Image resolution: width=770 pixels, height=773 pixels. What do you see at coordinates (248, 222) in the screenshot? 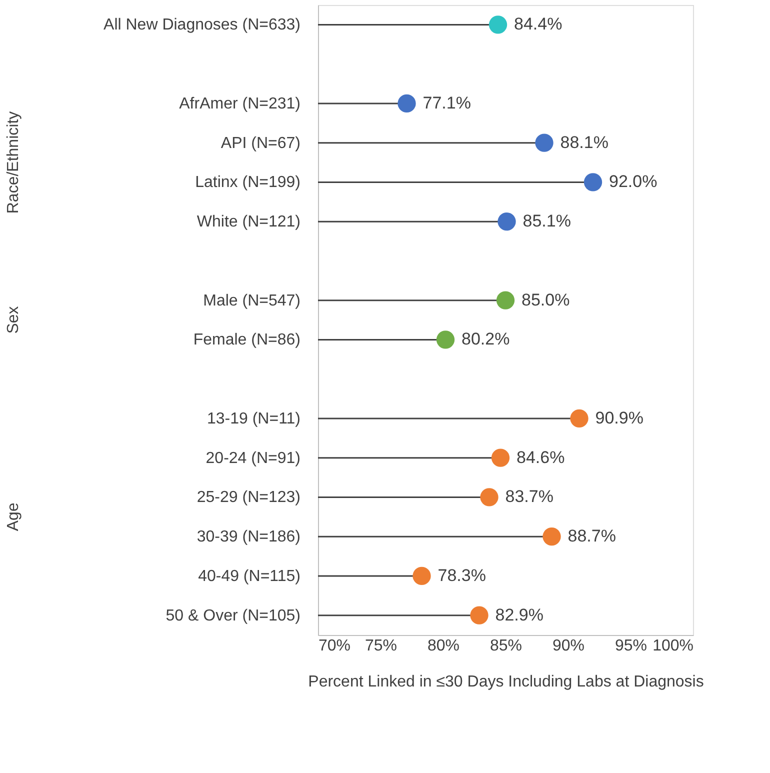
I see `y-tick-label: White (N=121)` at bounding box center [248, 222].